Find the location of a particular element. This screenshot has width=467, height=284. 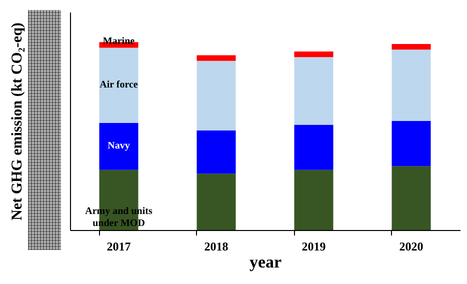

series-label: Air force is located at coordinates (119, 84).